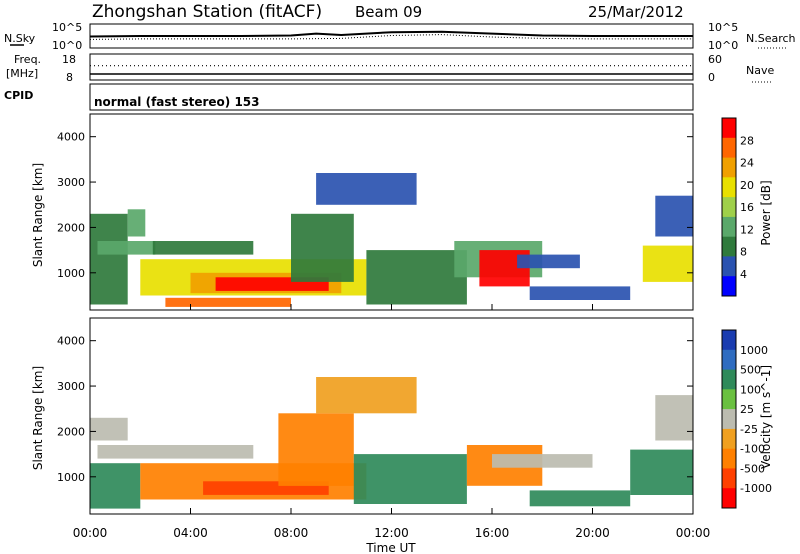 This screenshot has height=554, width=800. I want to click on velocity-ylabel: Slant Range [km], so click(38, 418).